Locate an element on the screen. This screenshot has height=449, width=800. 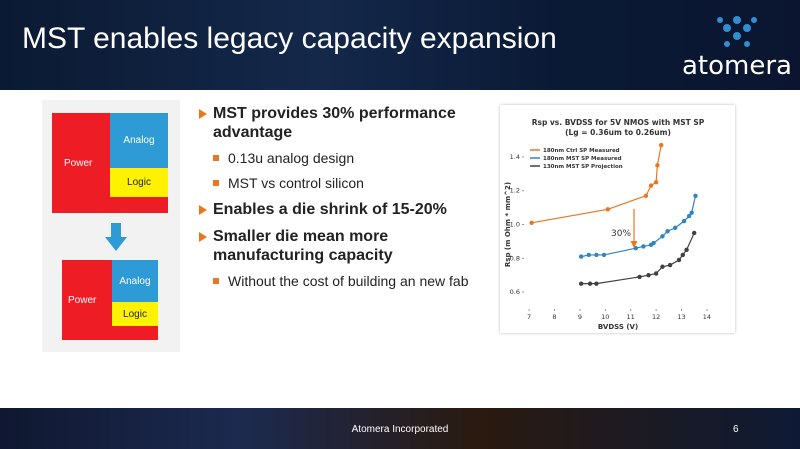
x-tick-label: 13 is located at coordinates (681, 317).